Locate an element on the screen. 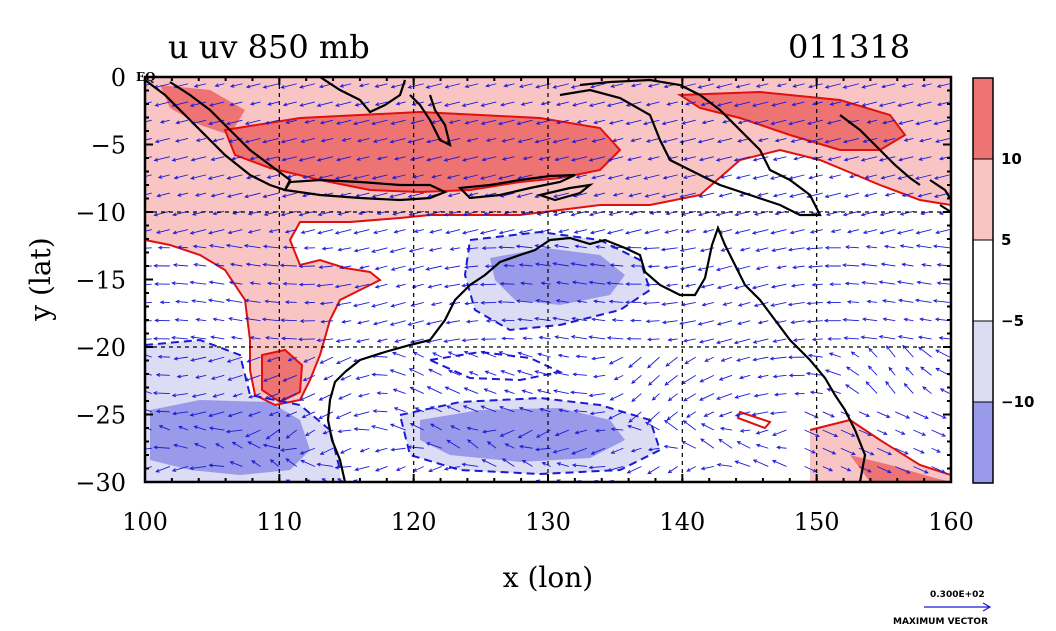  pos-contour-10-a is located at coordinates (422, 152).